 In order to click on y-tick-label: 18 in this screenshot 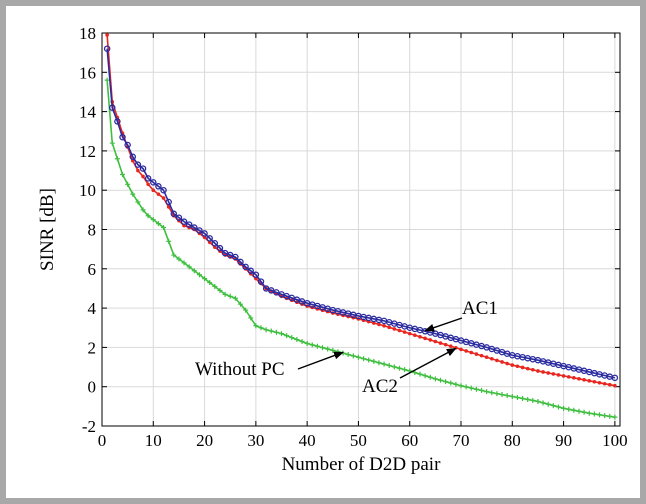, I will do `click(87, 33)`.